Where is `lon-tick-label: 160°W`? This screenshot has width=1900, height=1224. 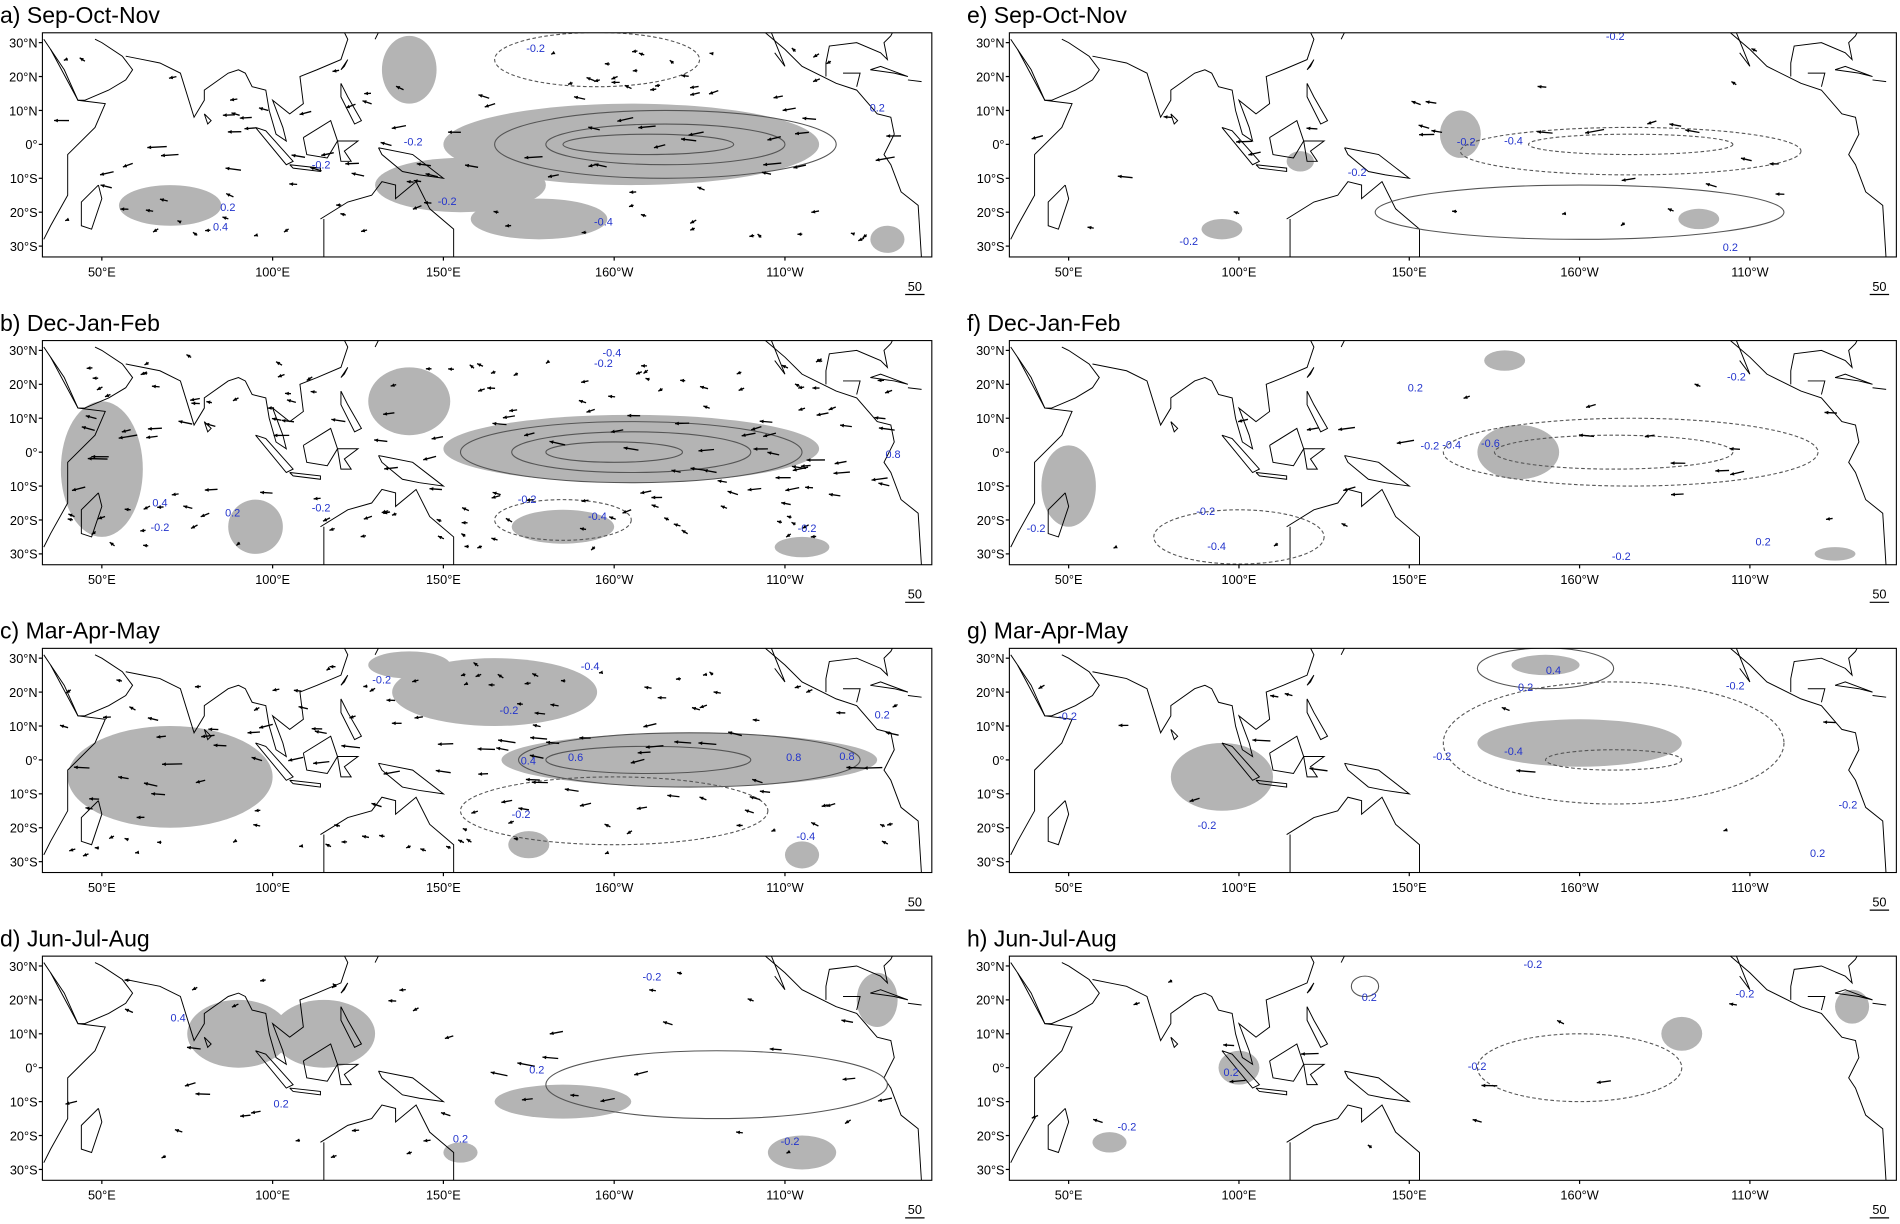
lon-tick-label: 160°W is located at coordinates (614, 1195).